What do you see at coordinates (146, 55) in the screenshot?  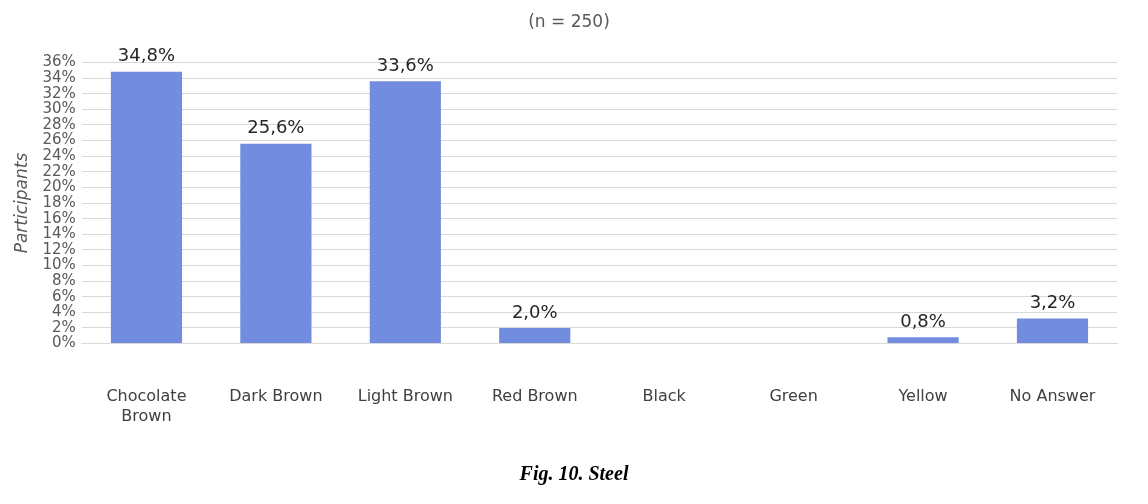 I see `data-label: 34,8%` at bounding box center [146, 55].